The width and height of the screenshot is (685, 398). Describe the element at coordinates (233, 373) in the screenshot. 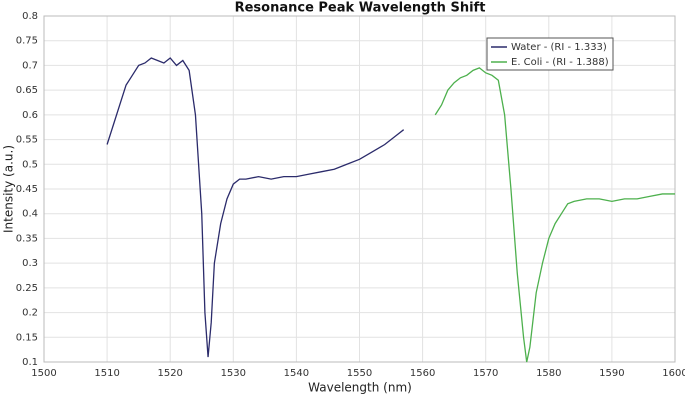

I see `x-tick-label: 1530` at that location.